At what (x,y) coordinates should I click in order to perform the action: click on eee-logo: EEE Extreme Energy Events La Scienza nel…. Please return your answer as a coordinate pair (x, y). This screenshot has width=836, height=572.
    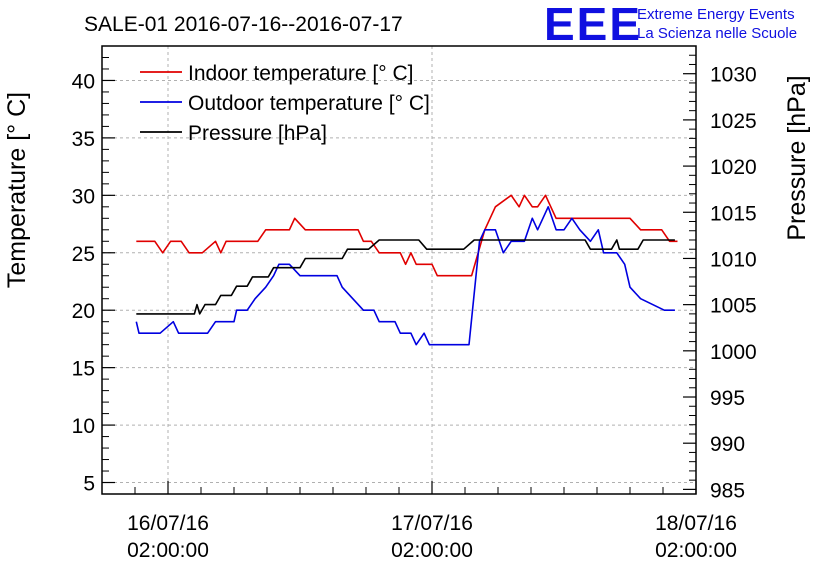
    Looking at the image, I should click on (670, 25).